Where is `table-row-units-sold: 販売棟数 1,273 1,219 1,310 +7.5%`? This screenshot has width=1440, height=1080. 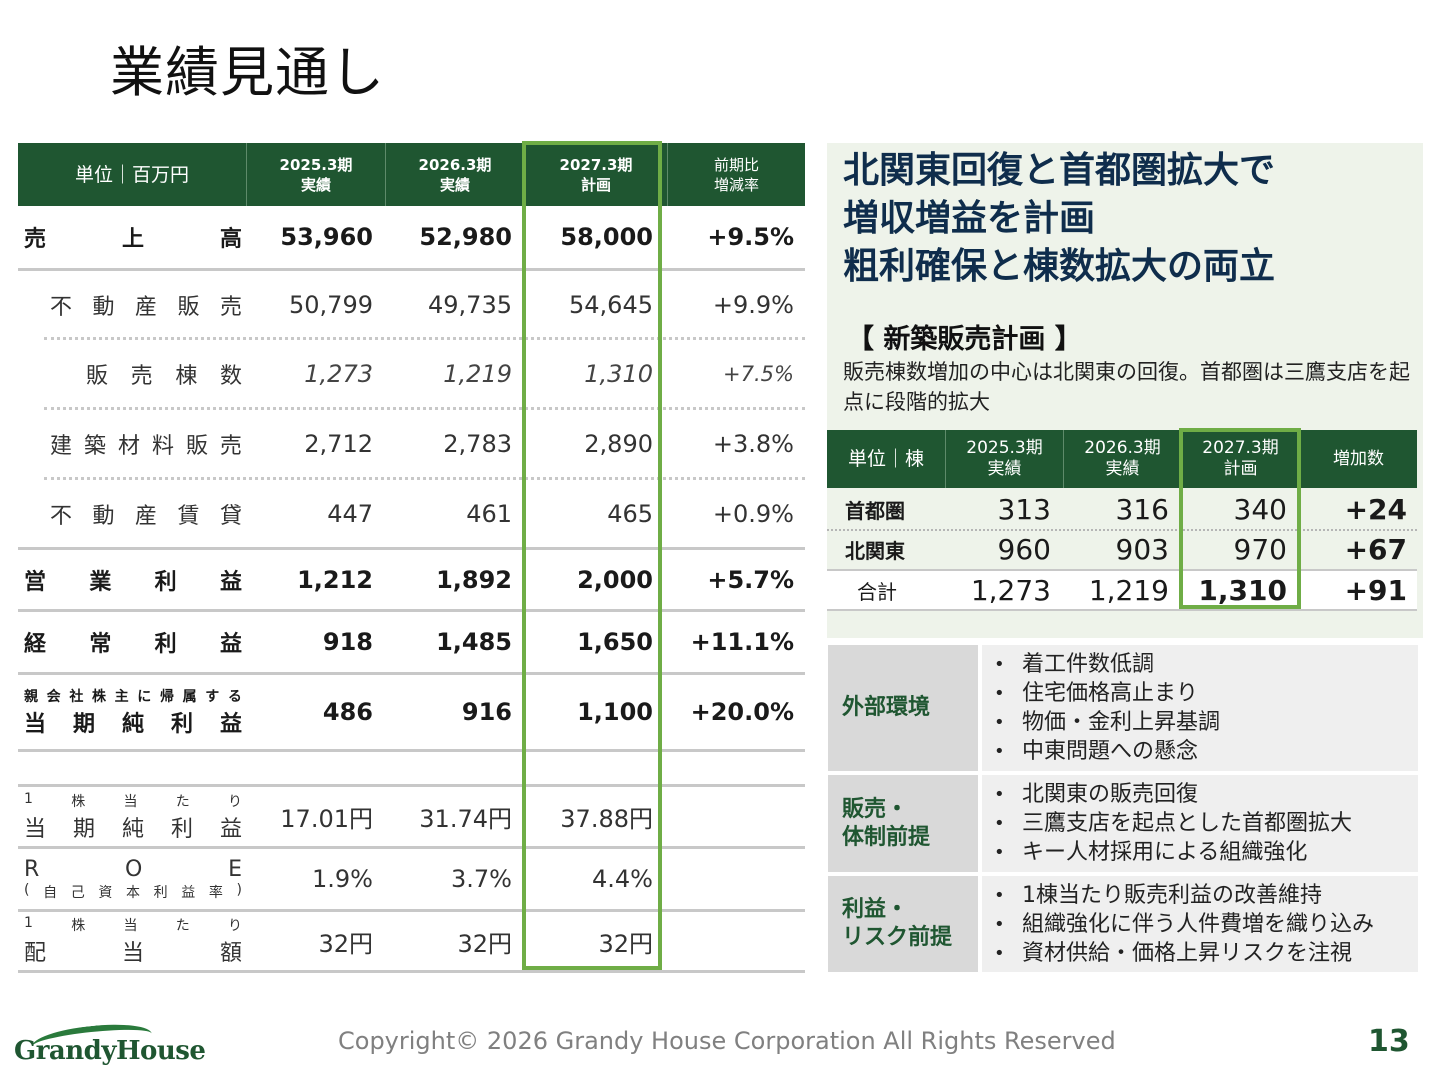
table-row-units-sold: 販売棟数 1,273 1,219 1,310 +7.5% is located at coordinates (411, 373).